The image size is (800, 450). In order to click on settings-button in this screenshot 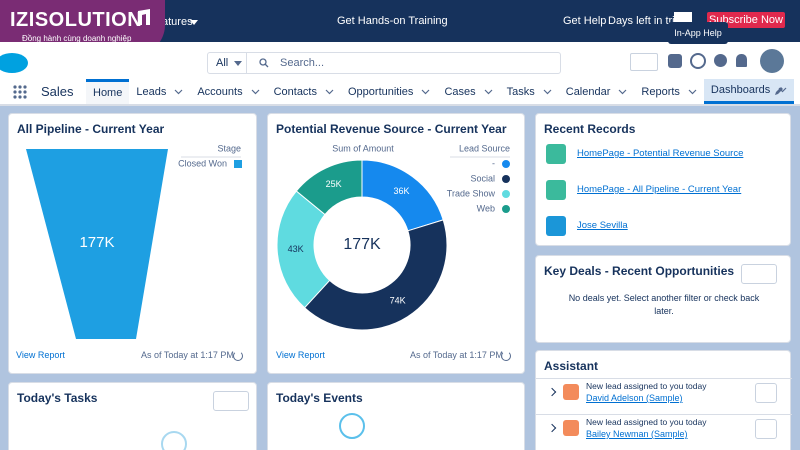, I will do `click(720, 60)`.